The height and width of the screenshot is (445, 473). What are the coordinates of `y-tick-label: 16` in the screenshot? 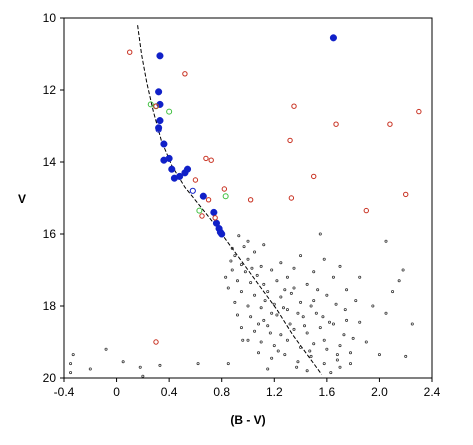 It's located at (50, 234).